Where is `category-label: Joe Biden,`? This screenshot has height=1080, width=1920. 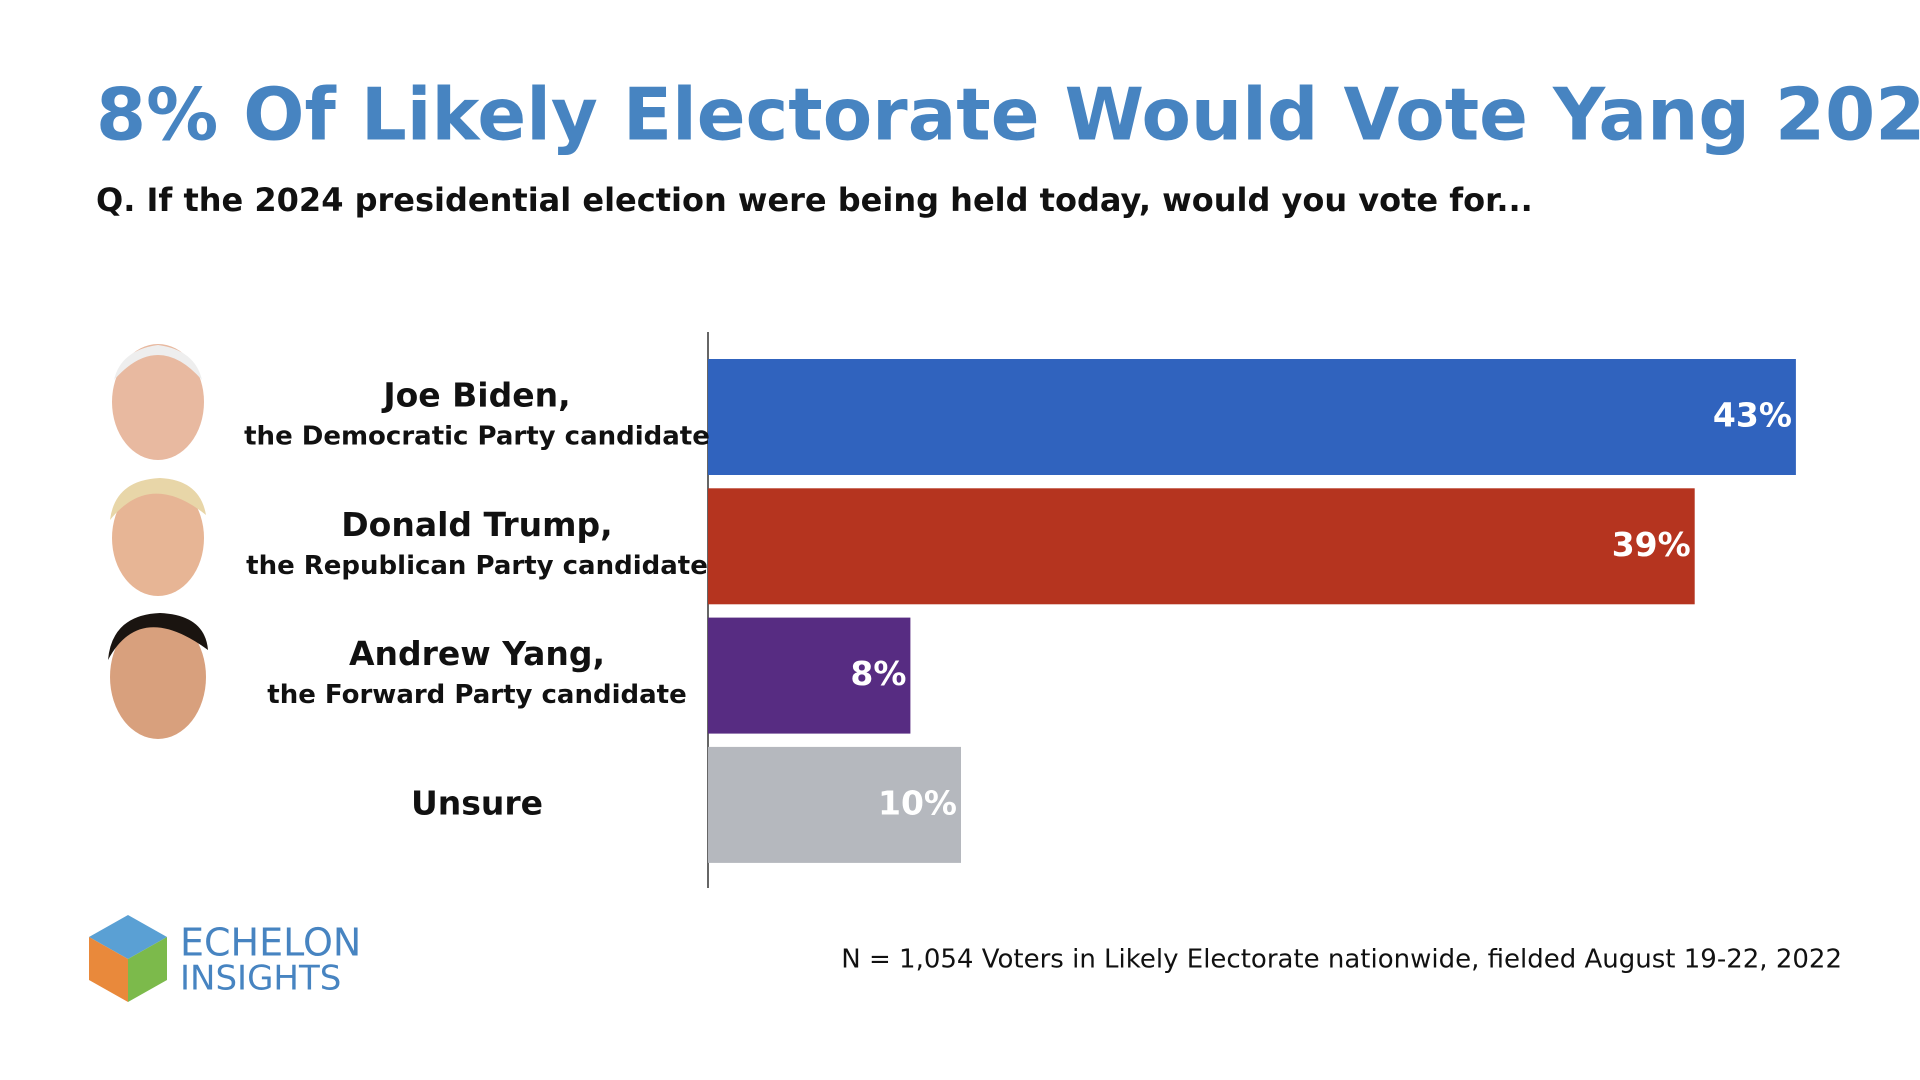 category-label: Joe Biden, is located at coordinates (475, 395).